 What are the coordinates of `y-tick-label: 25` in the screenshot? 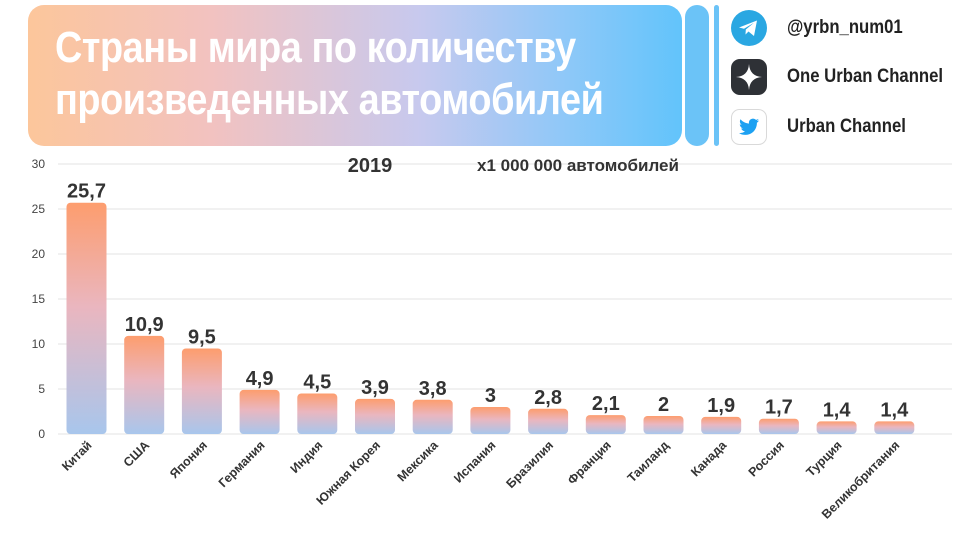 It's located at (39, 209).